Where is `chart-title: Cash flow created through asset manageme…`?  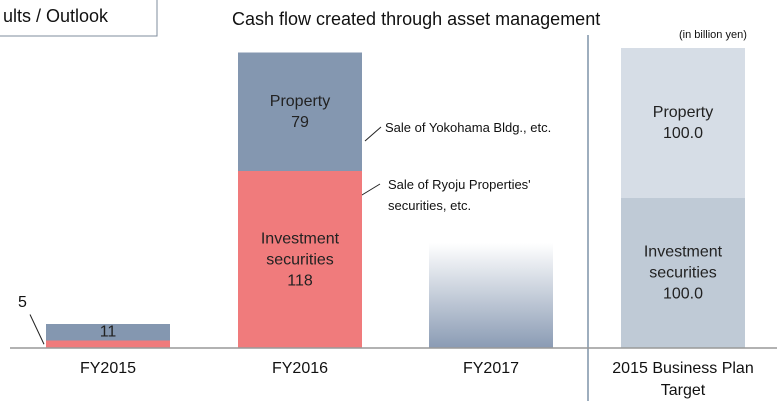 chart-title: Cash flow created through asset manageme… is located at coordinates (416, 19).